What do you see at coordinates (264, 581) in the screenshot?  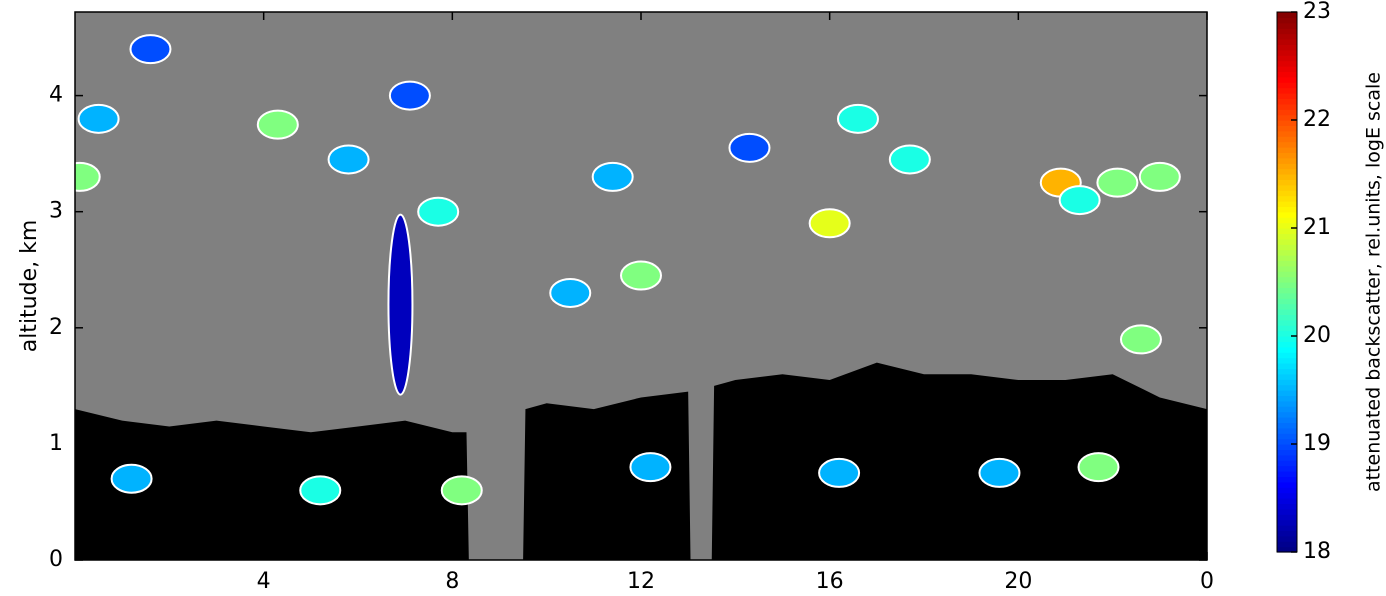 I see `x-tick-label: 4` at bounding box center [264, 581].